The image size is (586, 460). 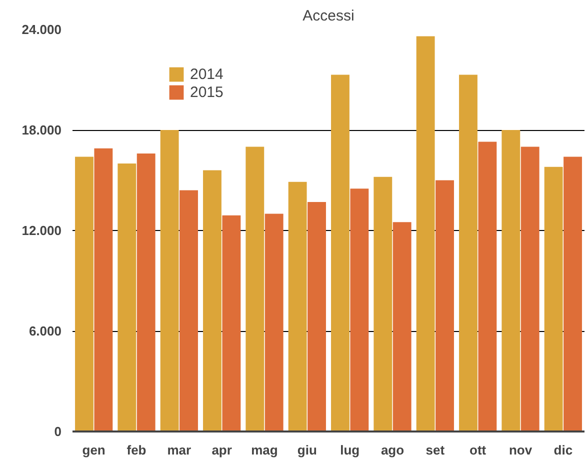 What do you see at coordinates (207, 92) in the screenshot?
I see `legend-label: 2015` at bounding box center [207, 92].